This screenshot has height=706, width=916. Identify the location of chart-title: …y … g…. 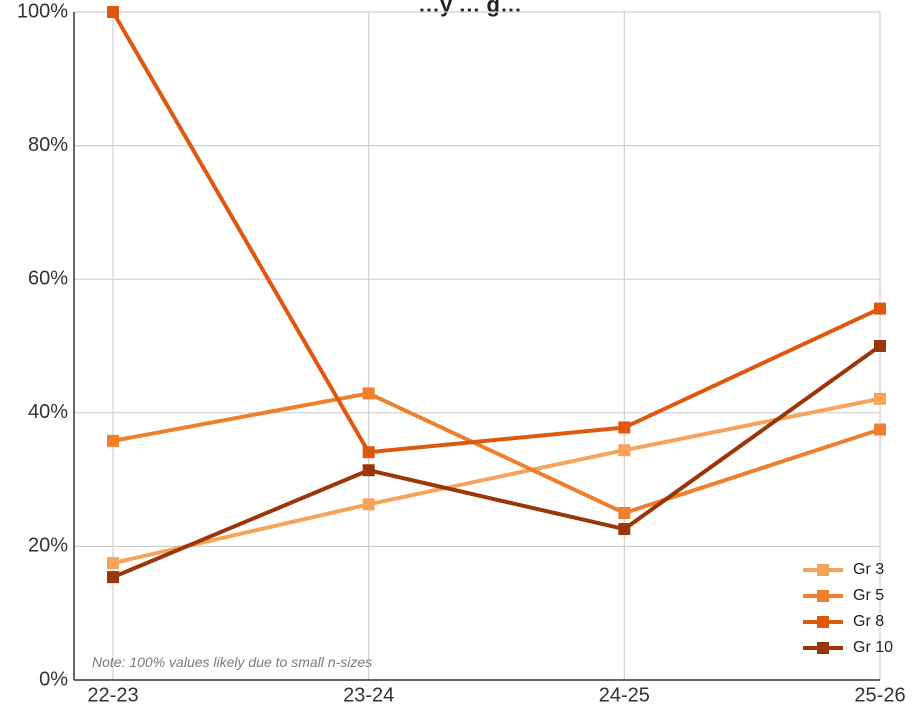
(470, 8).